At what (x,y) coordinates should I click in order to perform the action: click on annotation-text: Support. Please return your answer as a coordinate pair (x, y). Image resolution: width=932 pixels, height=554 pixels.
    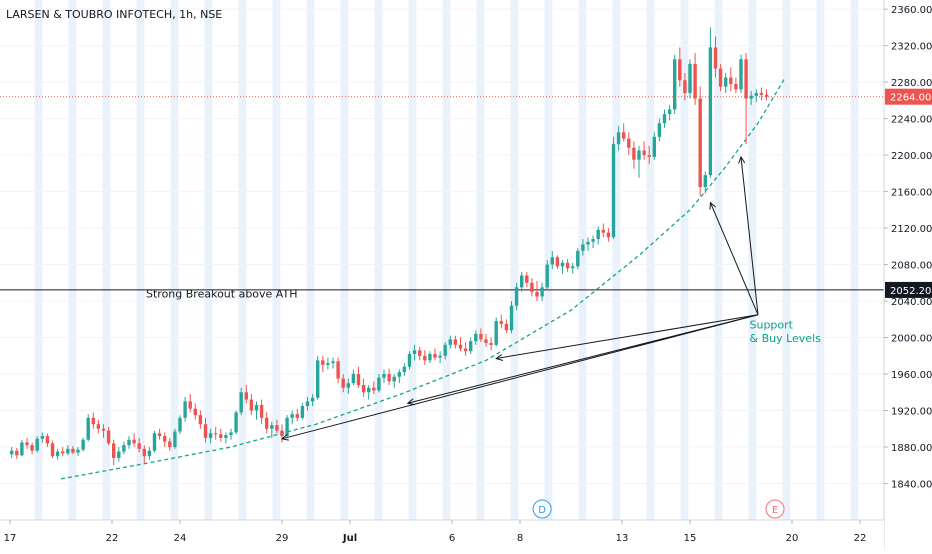
    Looking at the image, I should click on (772, 324).